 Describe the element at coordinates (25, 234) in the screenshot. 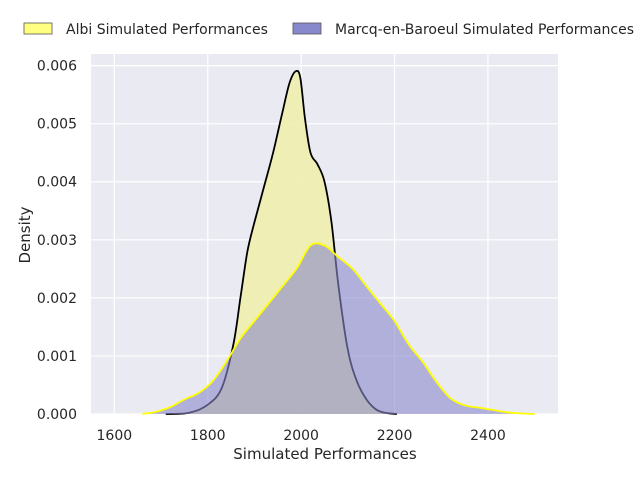

I see `y-axis-label: Density` at that location.